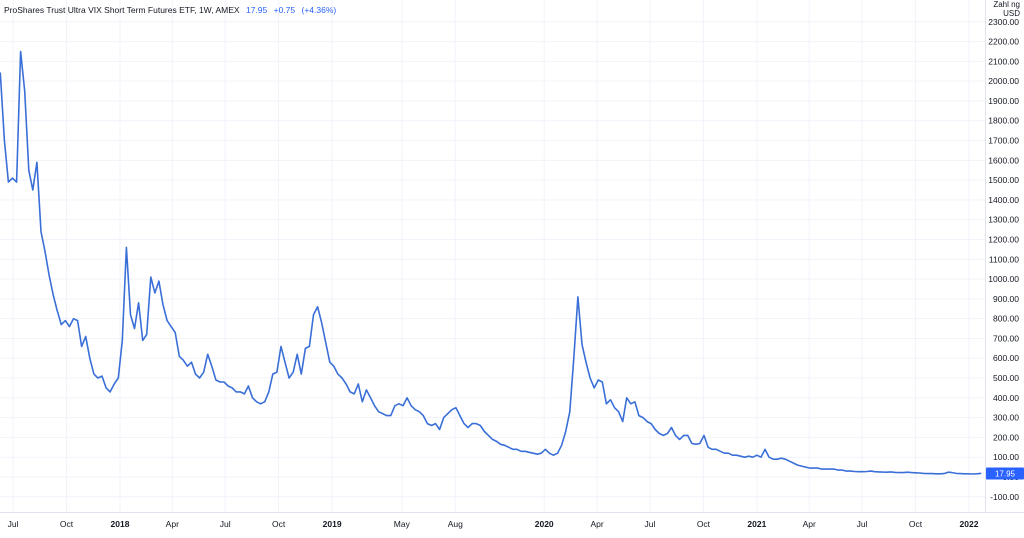 The width and height of the screenshot is (1024, 538). I want to click on y-tick-label: -100.00, so click(1004, 497).